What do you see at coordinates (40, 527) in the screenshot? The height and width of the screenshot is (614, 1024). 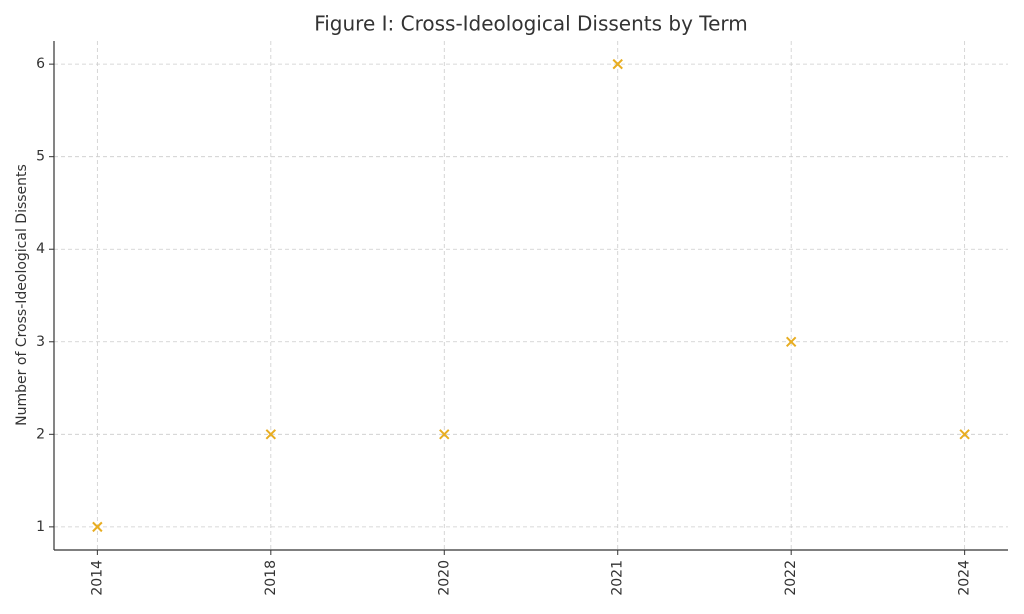 I see `y-tick-label: 1` at bounding box center [40, 527].